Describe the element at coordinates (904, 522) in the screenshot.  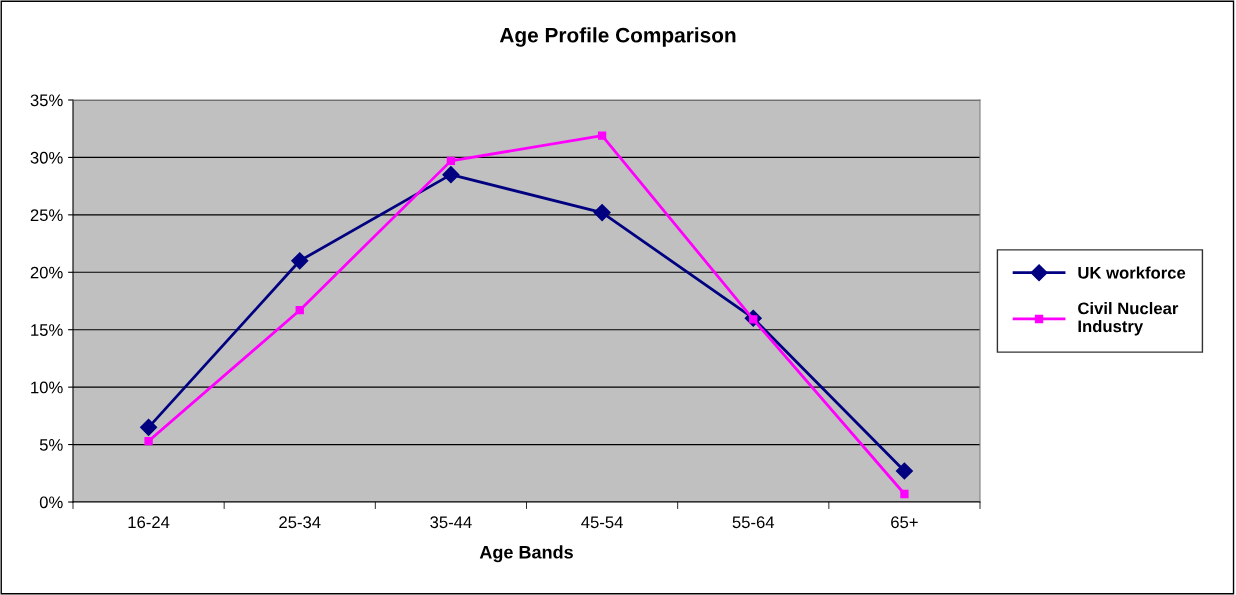
I see `x-tick-label: 65+` at that location.